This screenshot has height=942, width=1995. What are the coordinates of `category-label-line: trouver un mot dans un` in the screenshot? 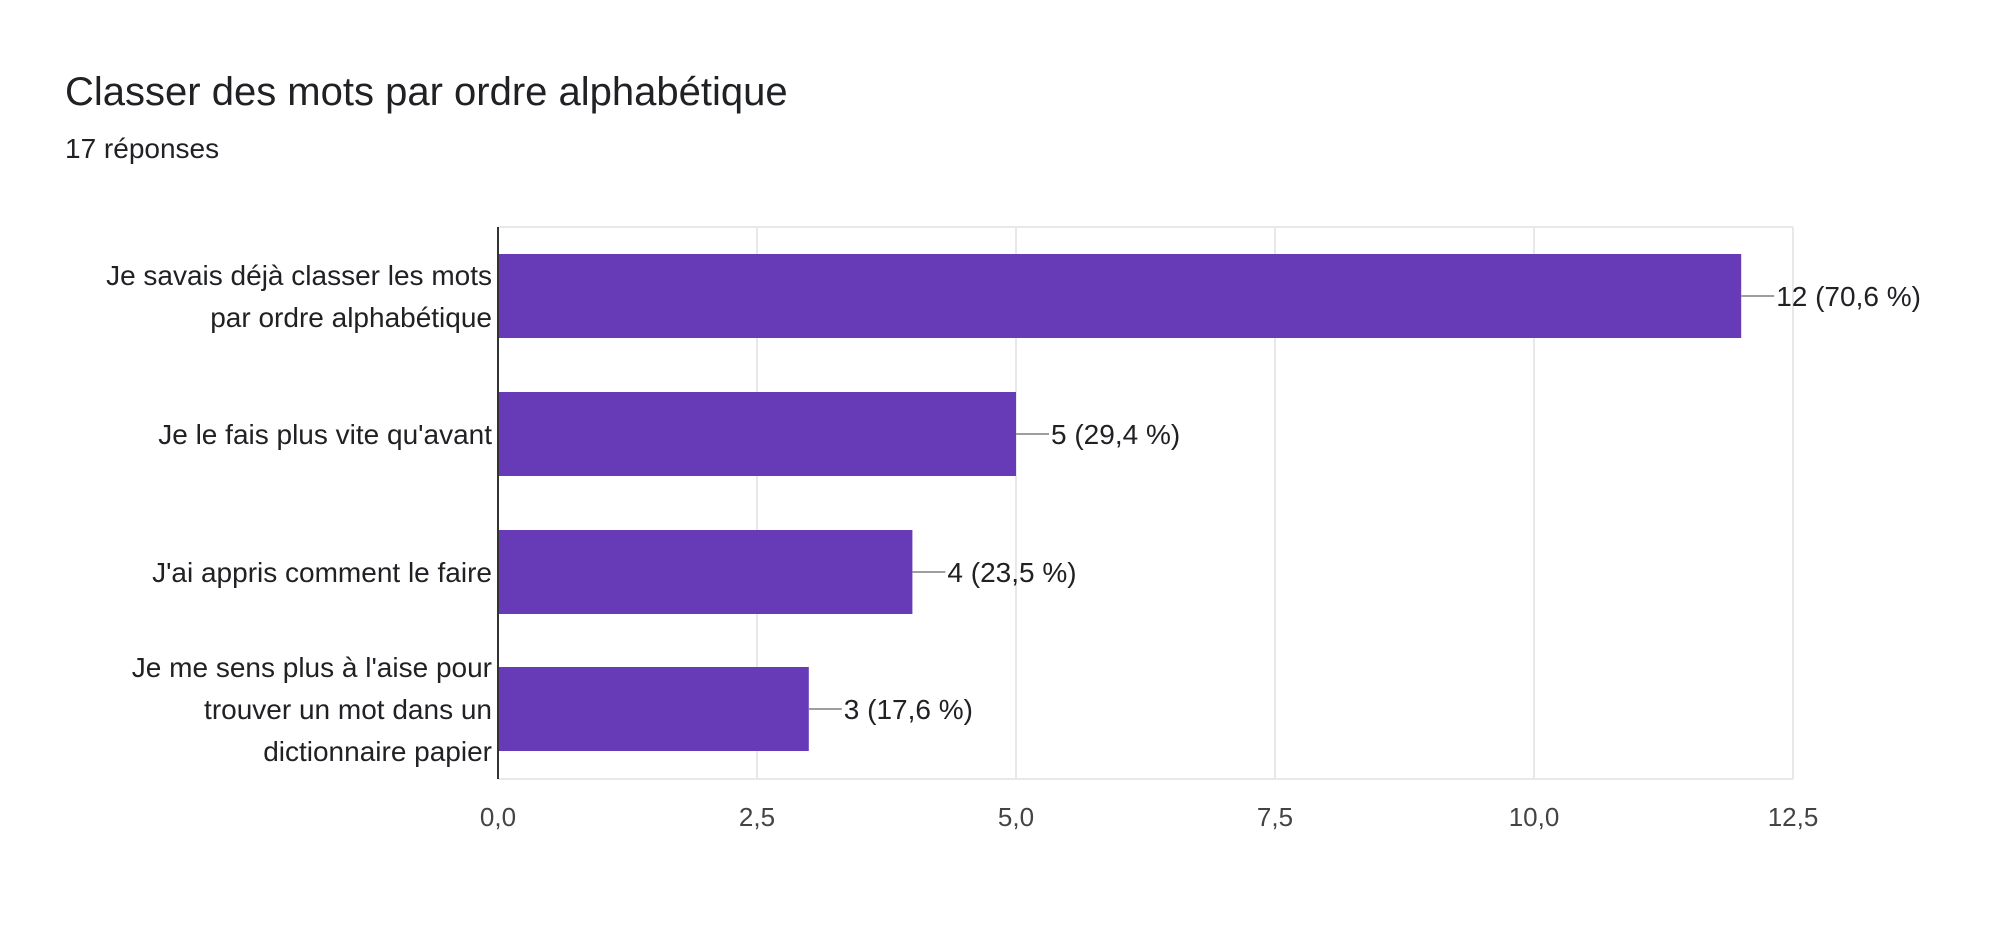 It's located at (348, 709).